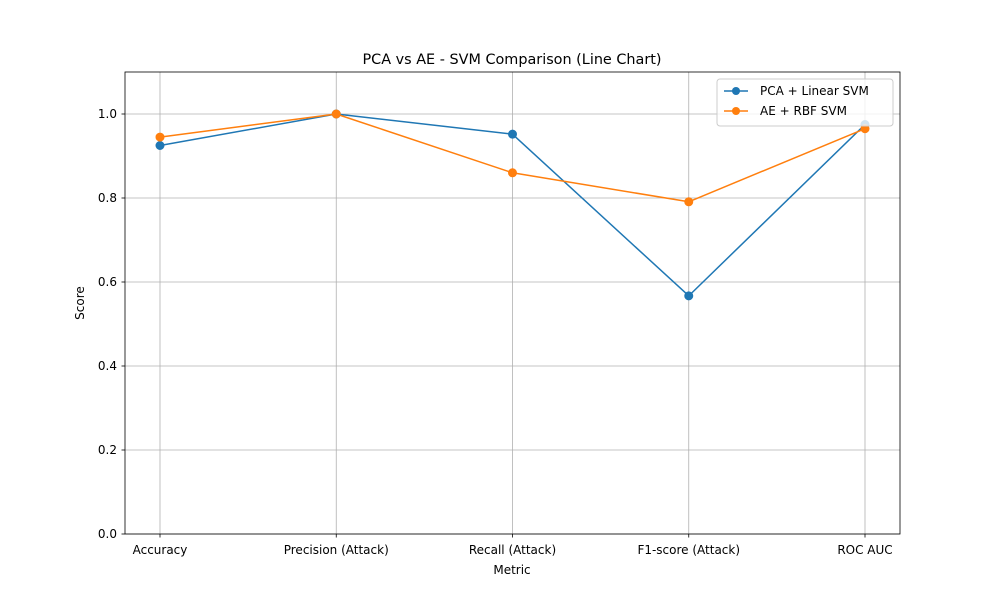 This screenshot has width=1000, height=600. I want to click on x-tick-label: F1-score (Attack), so click(688, 550).